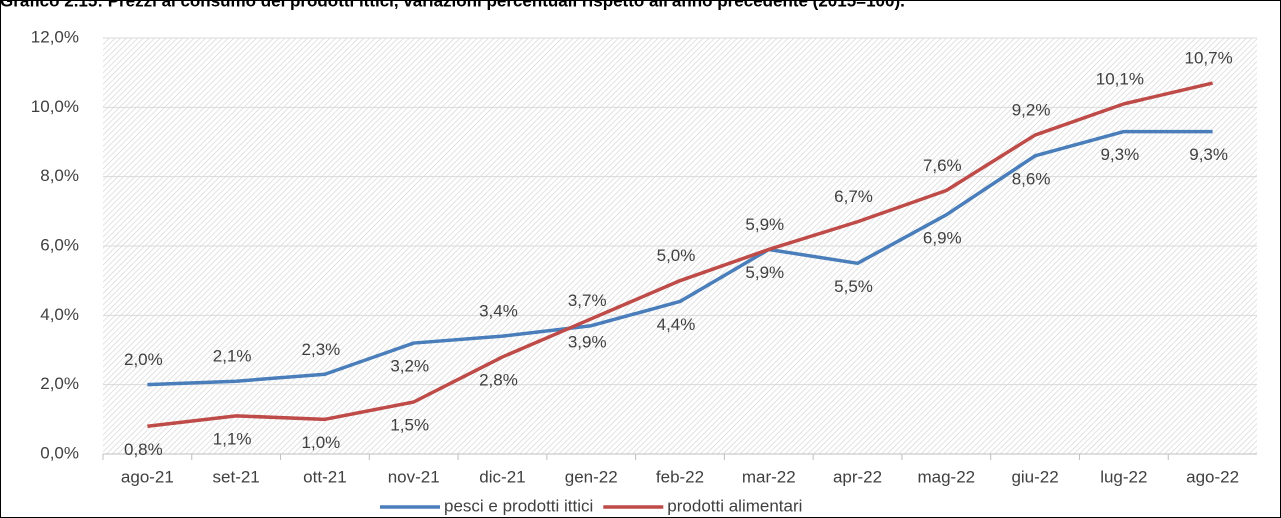  Describe the element at coordinates (236, 476) in the screenshot. I see `x-tick-label: set-21` at that location.